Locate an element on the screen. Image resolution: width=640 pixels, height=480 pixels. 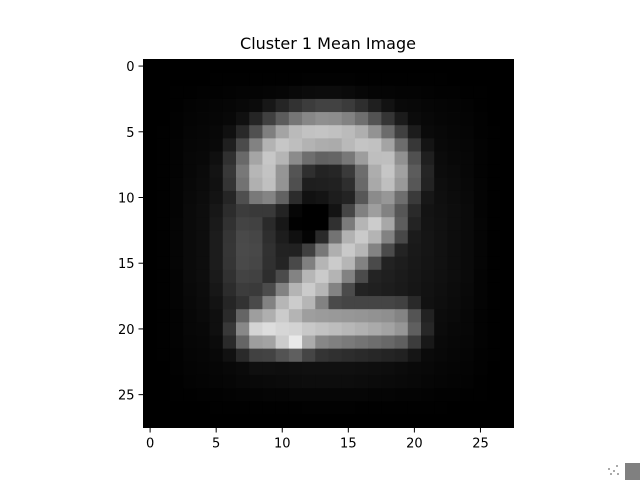
y-tick-label: 5 is located at coordinates (130, 133).